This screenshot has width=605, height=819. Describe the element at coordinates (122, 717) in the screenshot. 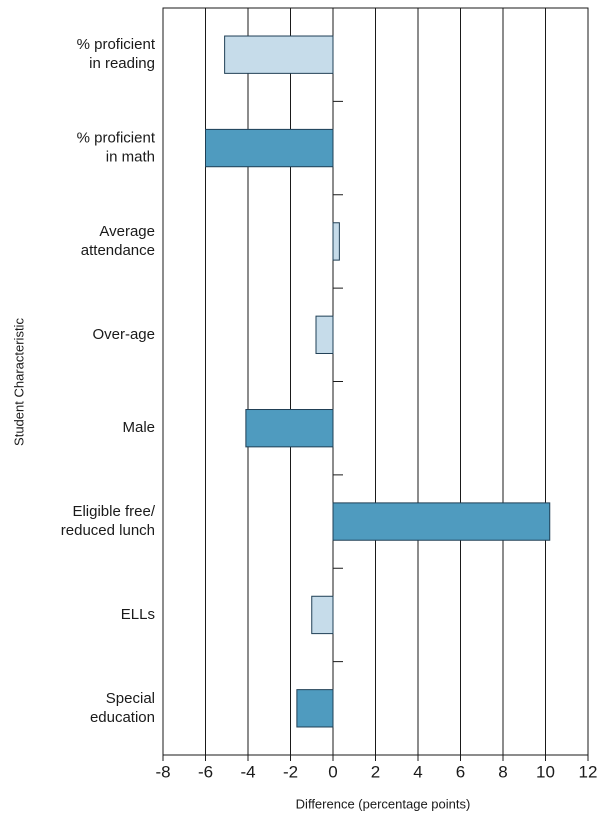

I see `y-tick-label-line: education` at that location.